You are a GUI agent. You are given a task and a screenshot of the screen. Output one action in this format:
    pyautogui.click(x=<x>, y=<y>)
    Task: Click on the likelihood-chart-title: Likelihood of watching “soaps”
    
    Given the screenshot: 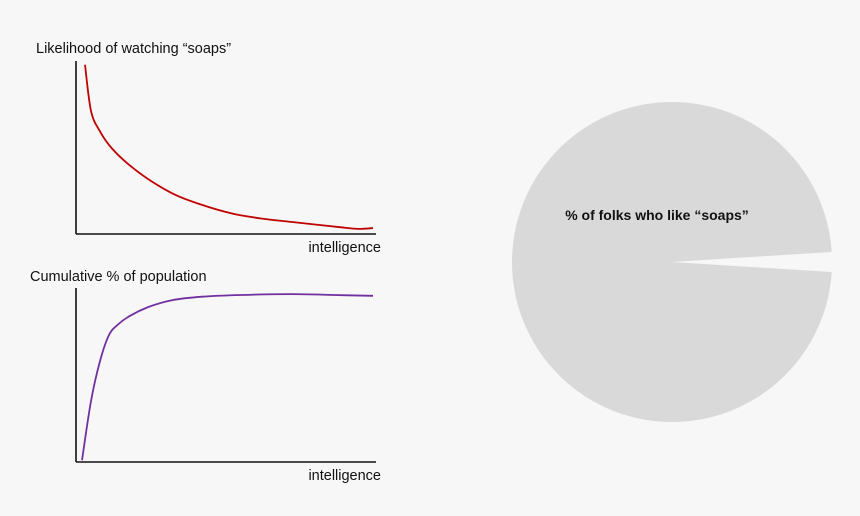 What is the action you would take?
    pyautogui.click(x=133, y=49)
    